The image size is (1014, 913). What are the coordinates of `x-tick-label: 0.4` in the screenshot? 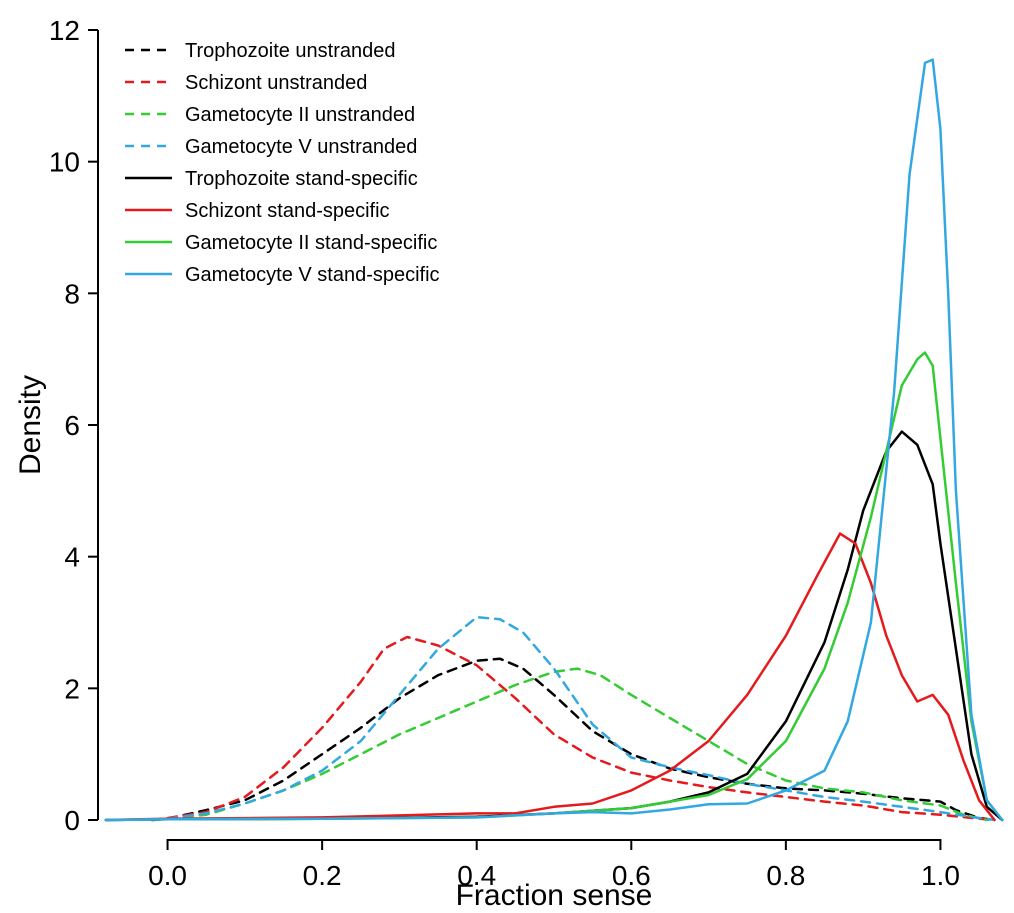 It's located at (476, 875).